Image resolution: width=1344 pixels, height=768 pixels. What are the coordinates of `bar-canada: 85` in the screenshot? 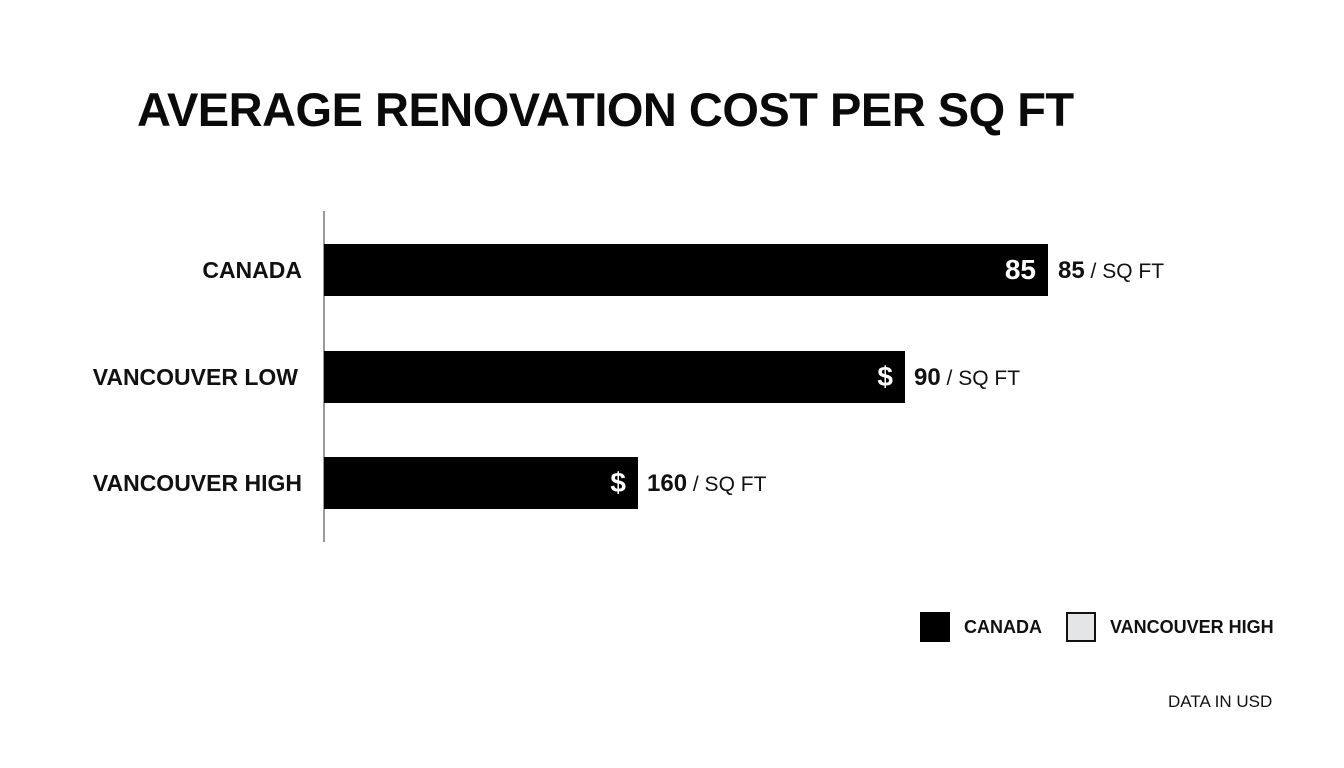 It's located at (686, 270).